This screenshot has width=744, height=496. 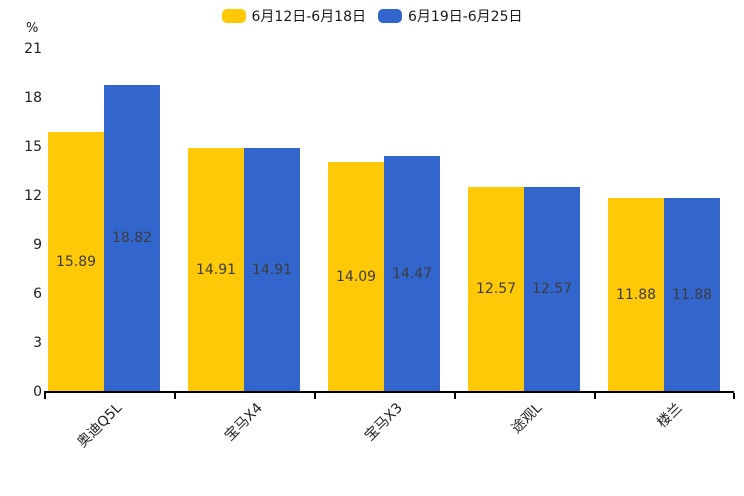 What do you see at coordinates (33, 147) in the screenshot?
I see `y-tick-label: 15` at bounding box center [33, 147].